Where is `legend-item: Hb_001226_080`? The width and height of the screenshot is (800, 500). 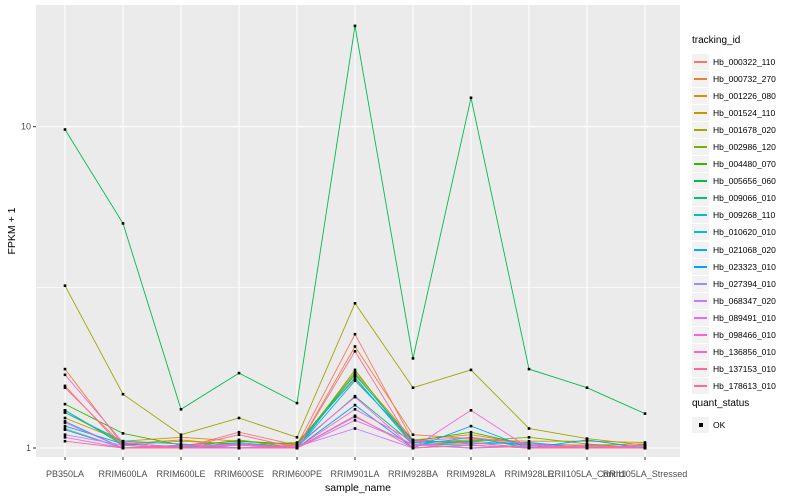
legend-item: Hb_001226_080 is located at coordinates (745, 95).